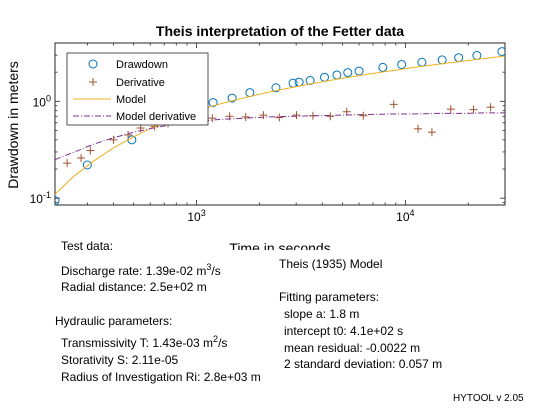  What do you see at coordinates (216, 339) in the screenshot?
I see `transmissivity-exponent: 2` at bounding box center [216, 339].